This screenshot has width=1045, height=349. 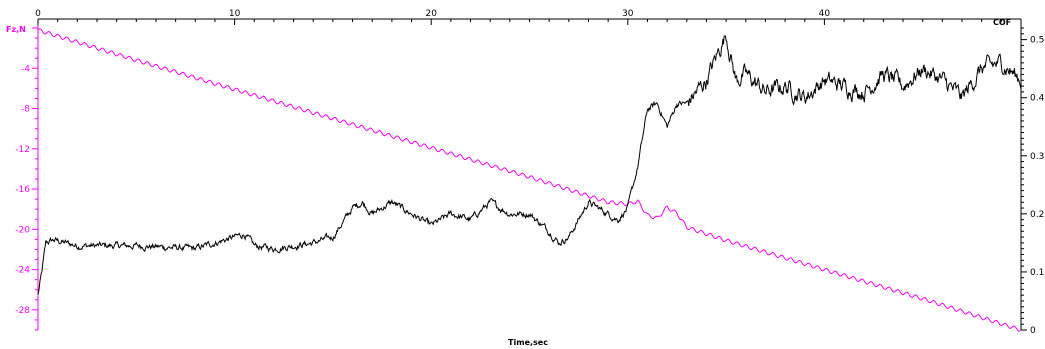 What do you see at coordinates (628, 14) in the screenshot?
I see `top-axis-tick-label: 30` at bounding box center [628, 14].